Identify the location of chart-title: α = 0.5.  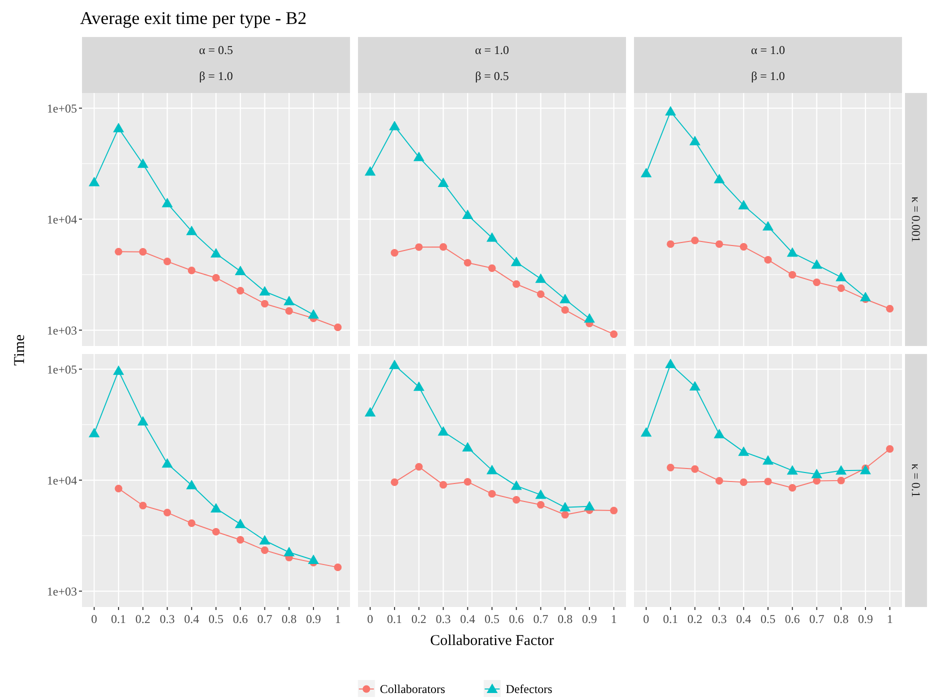
(216, 50).